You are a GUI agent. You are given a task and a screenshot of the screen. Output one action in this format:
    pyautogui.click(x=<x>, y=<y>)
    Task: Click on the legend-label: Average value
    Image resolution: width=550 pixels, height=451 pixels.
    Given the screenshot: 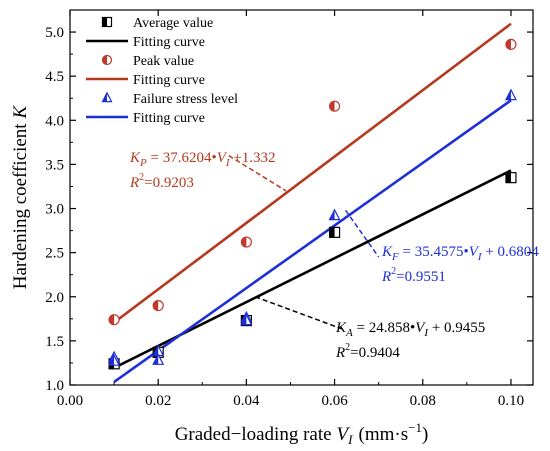 What is the action you would take?
    pyautogui.click(x=173, y=23)
    